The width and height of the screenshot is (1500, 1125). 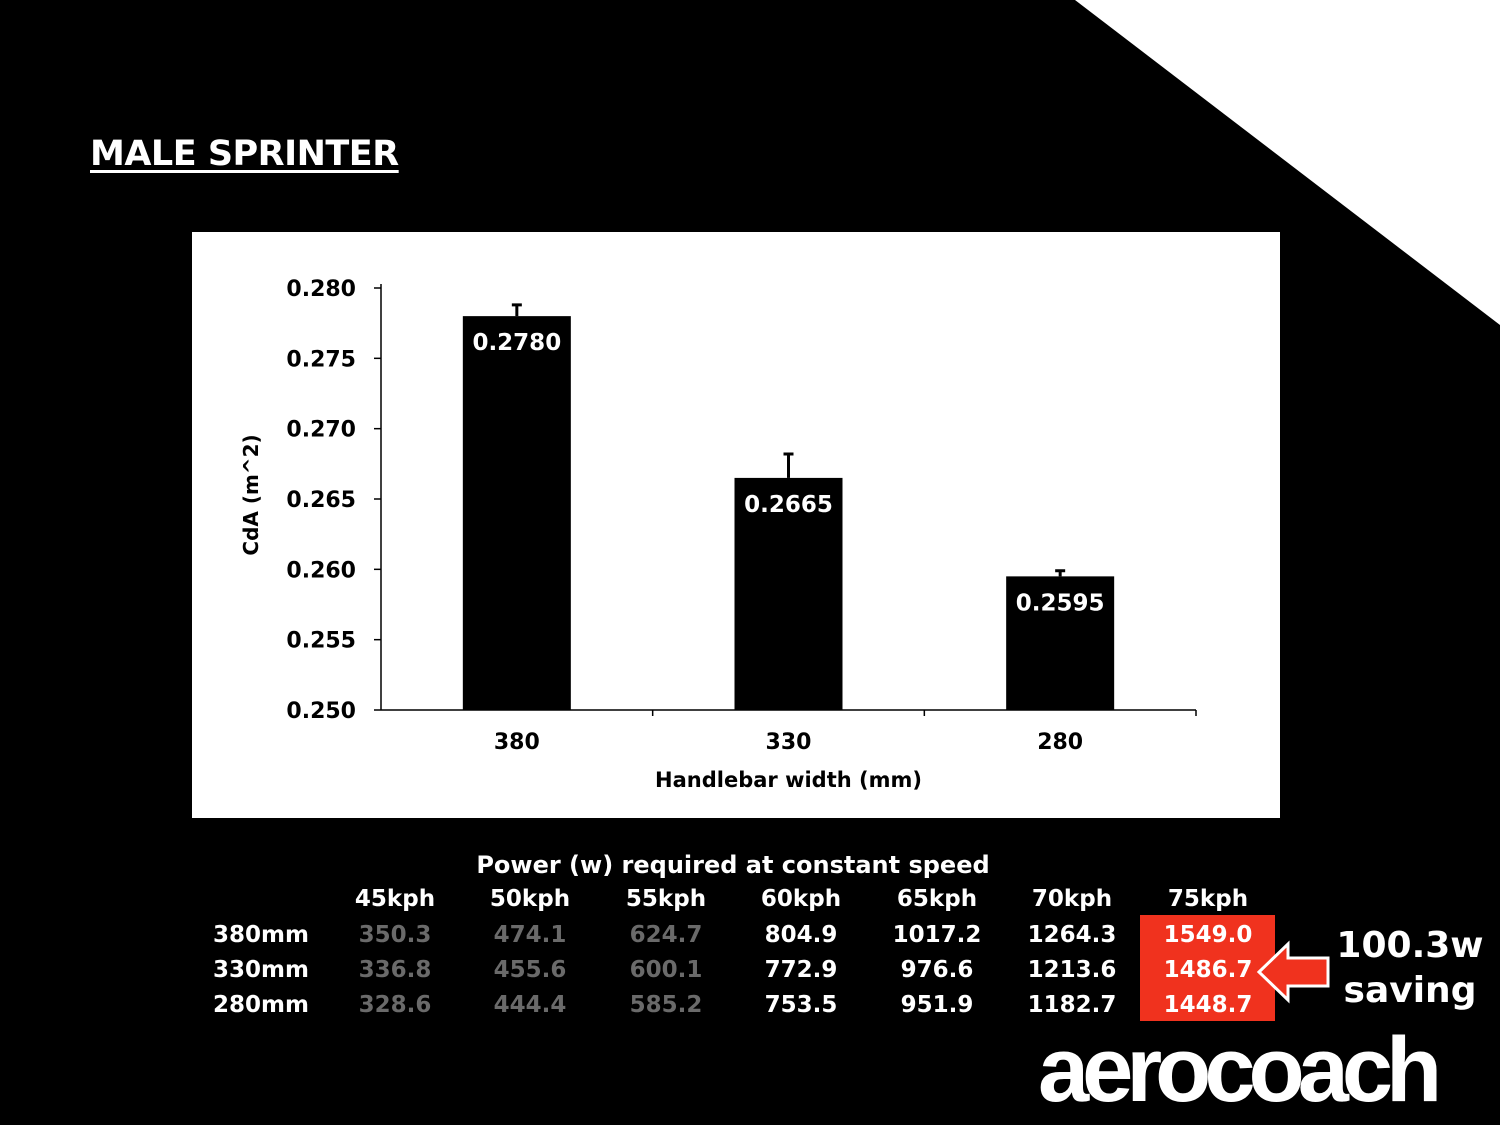 What do you see at coordinates (261, 935) in the screenshot?
I see `row-label: 380mm` at bounding box center [261, 935].